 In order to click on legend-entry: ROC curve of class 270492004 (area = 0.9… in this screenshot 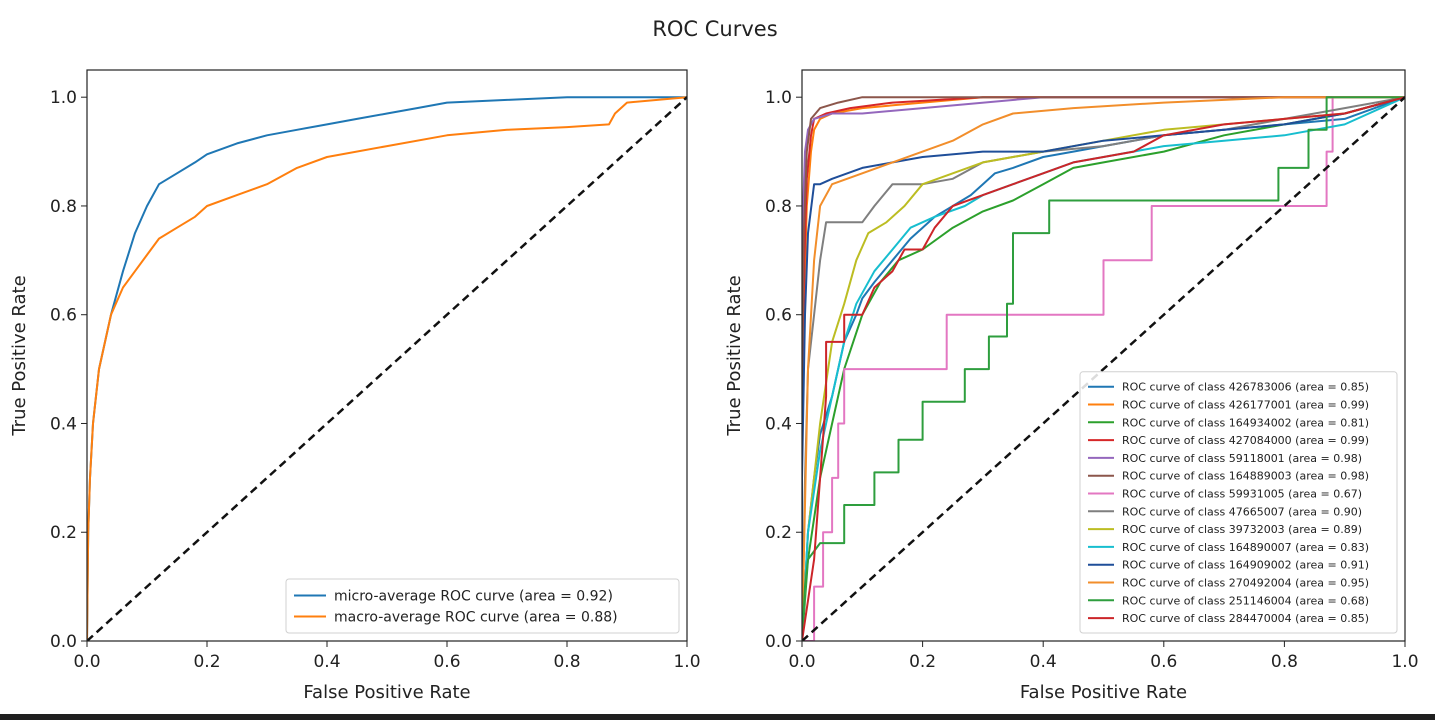, I will do `click(1245, 582)`.